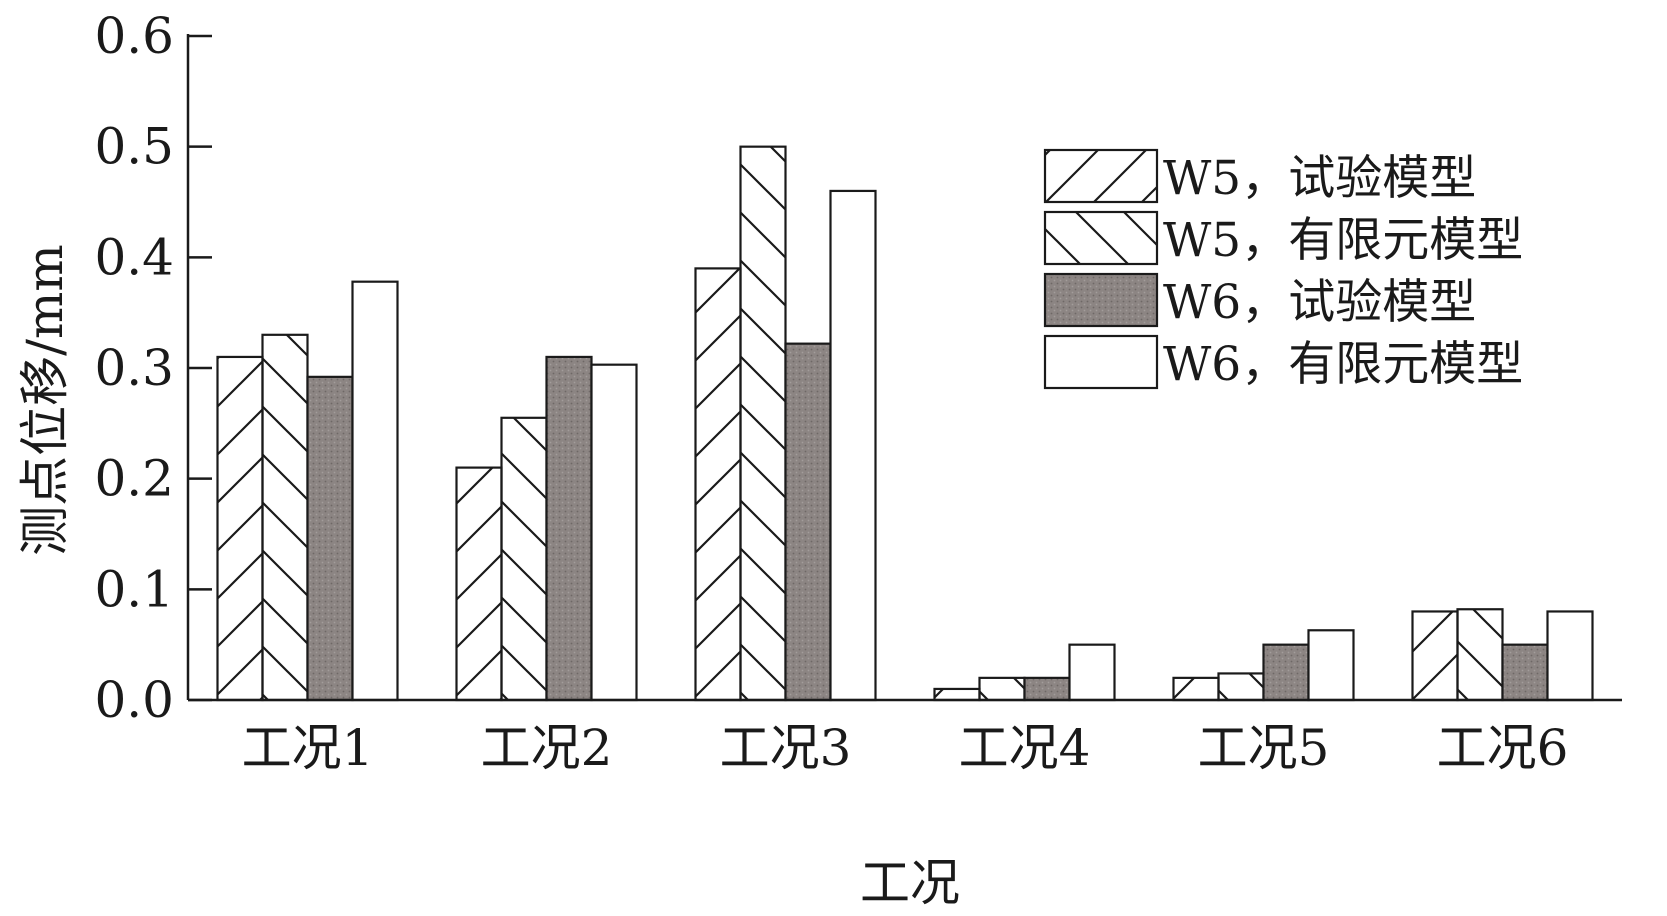 This screenshot has height=916, width=1667. What do you see at coordinates (786, 748) in the screenshot?
I see `x-tick-label: 工况3` at bounding box center [786, 748].